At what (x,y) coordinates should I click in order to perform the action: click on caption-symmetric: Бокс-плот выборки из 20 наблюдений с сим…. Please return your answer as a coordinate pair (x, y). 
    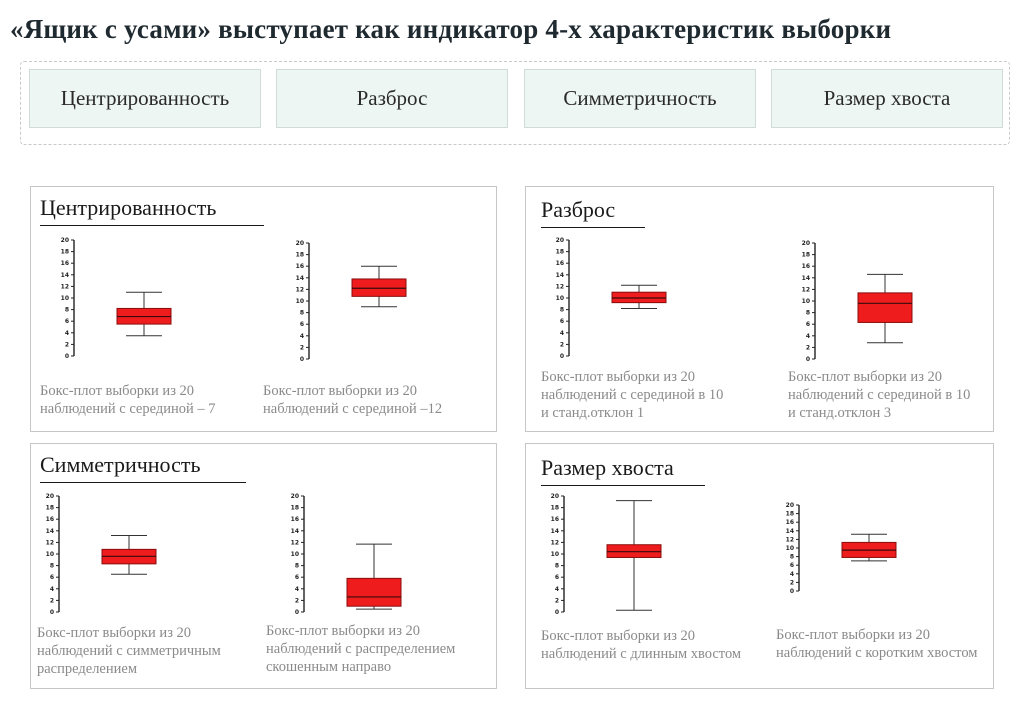
    Looking at the image, I should click on (129, 651).